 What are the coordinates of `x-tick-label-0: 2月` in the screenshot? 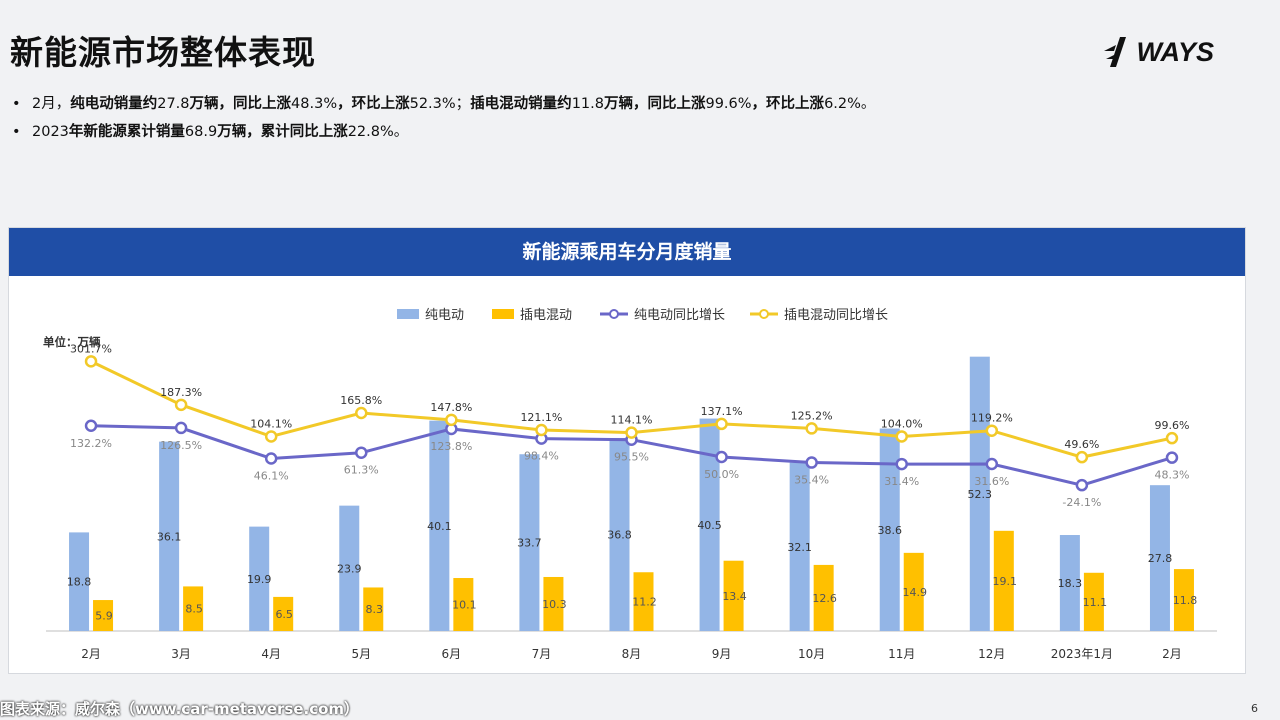 It's located at (91, 654).